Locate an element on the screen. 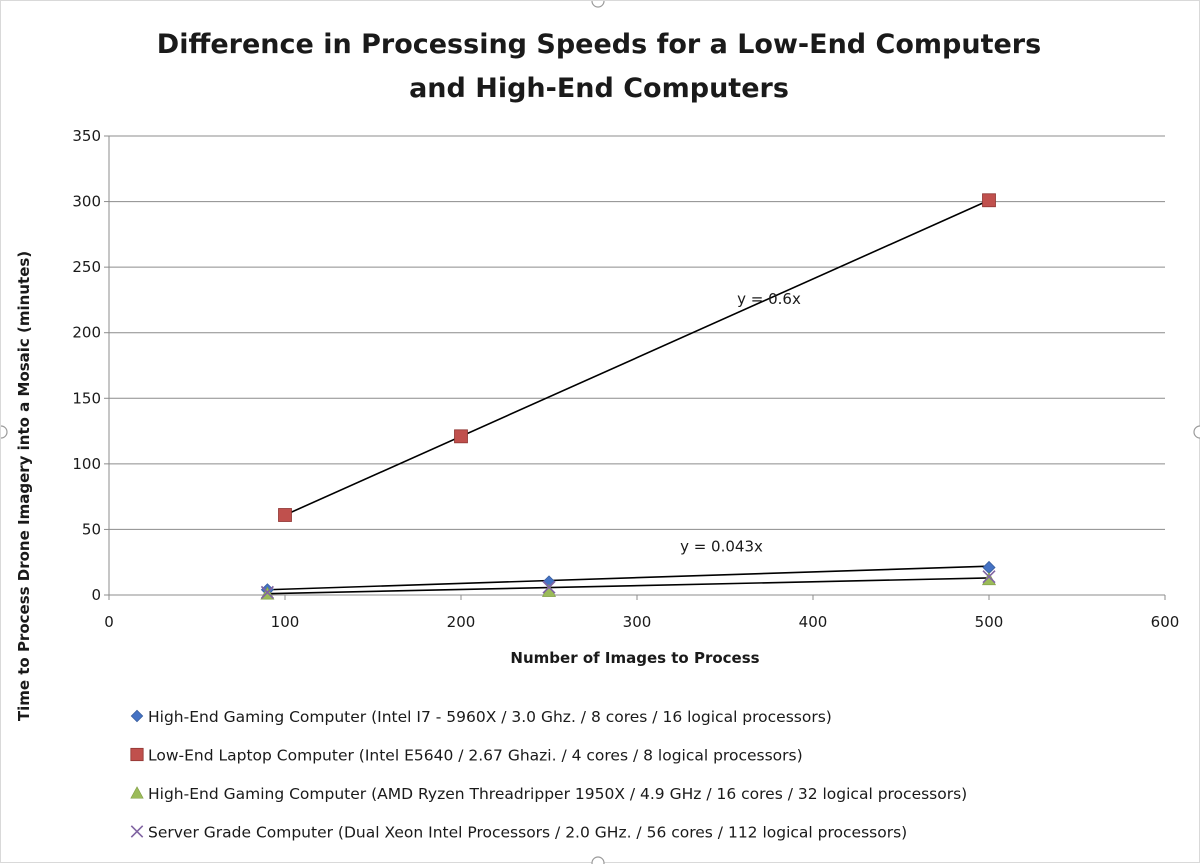  y-tick-label-300: 300 is located at coordinates (86, 202).